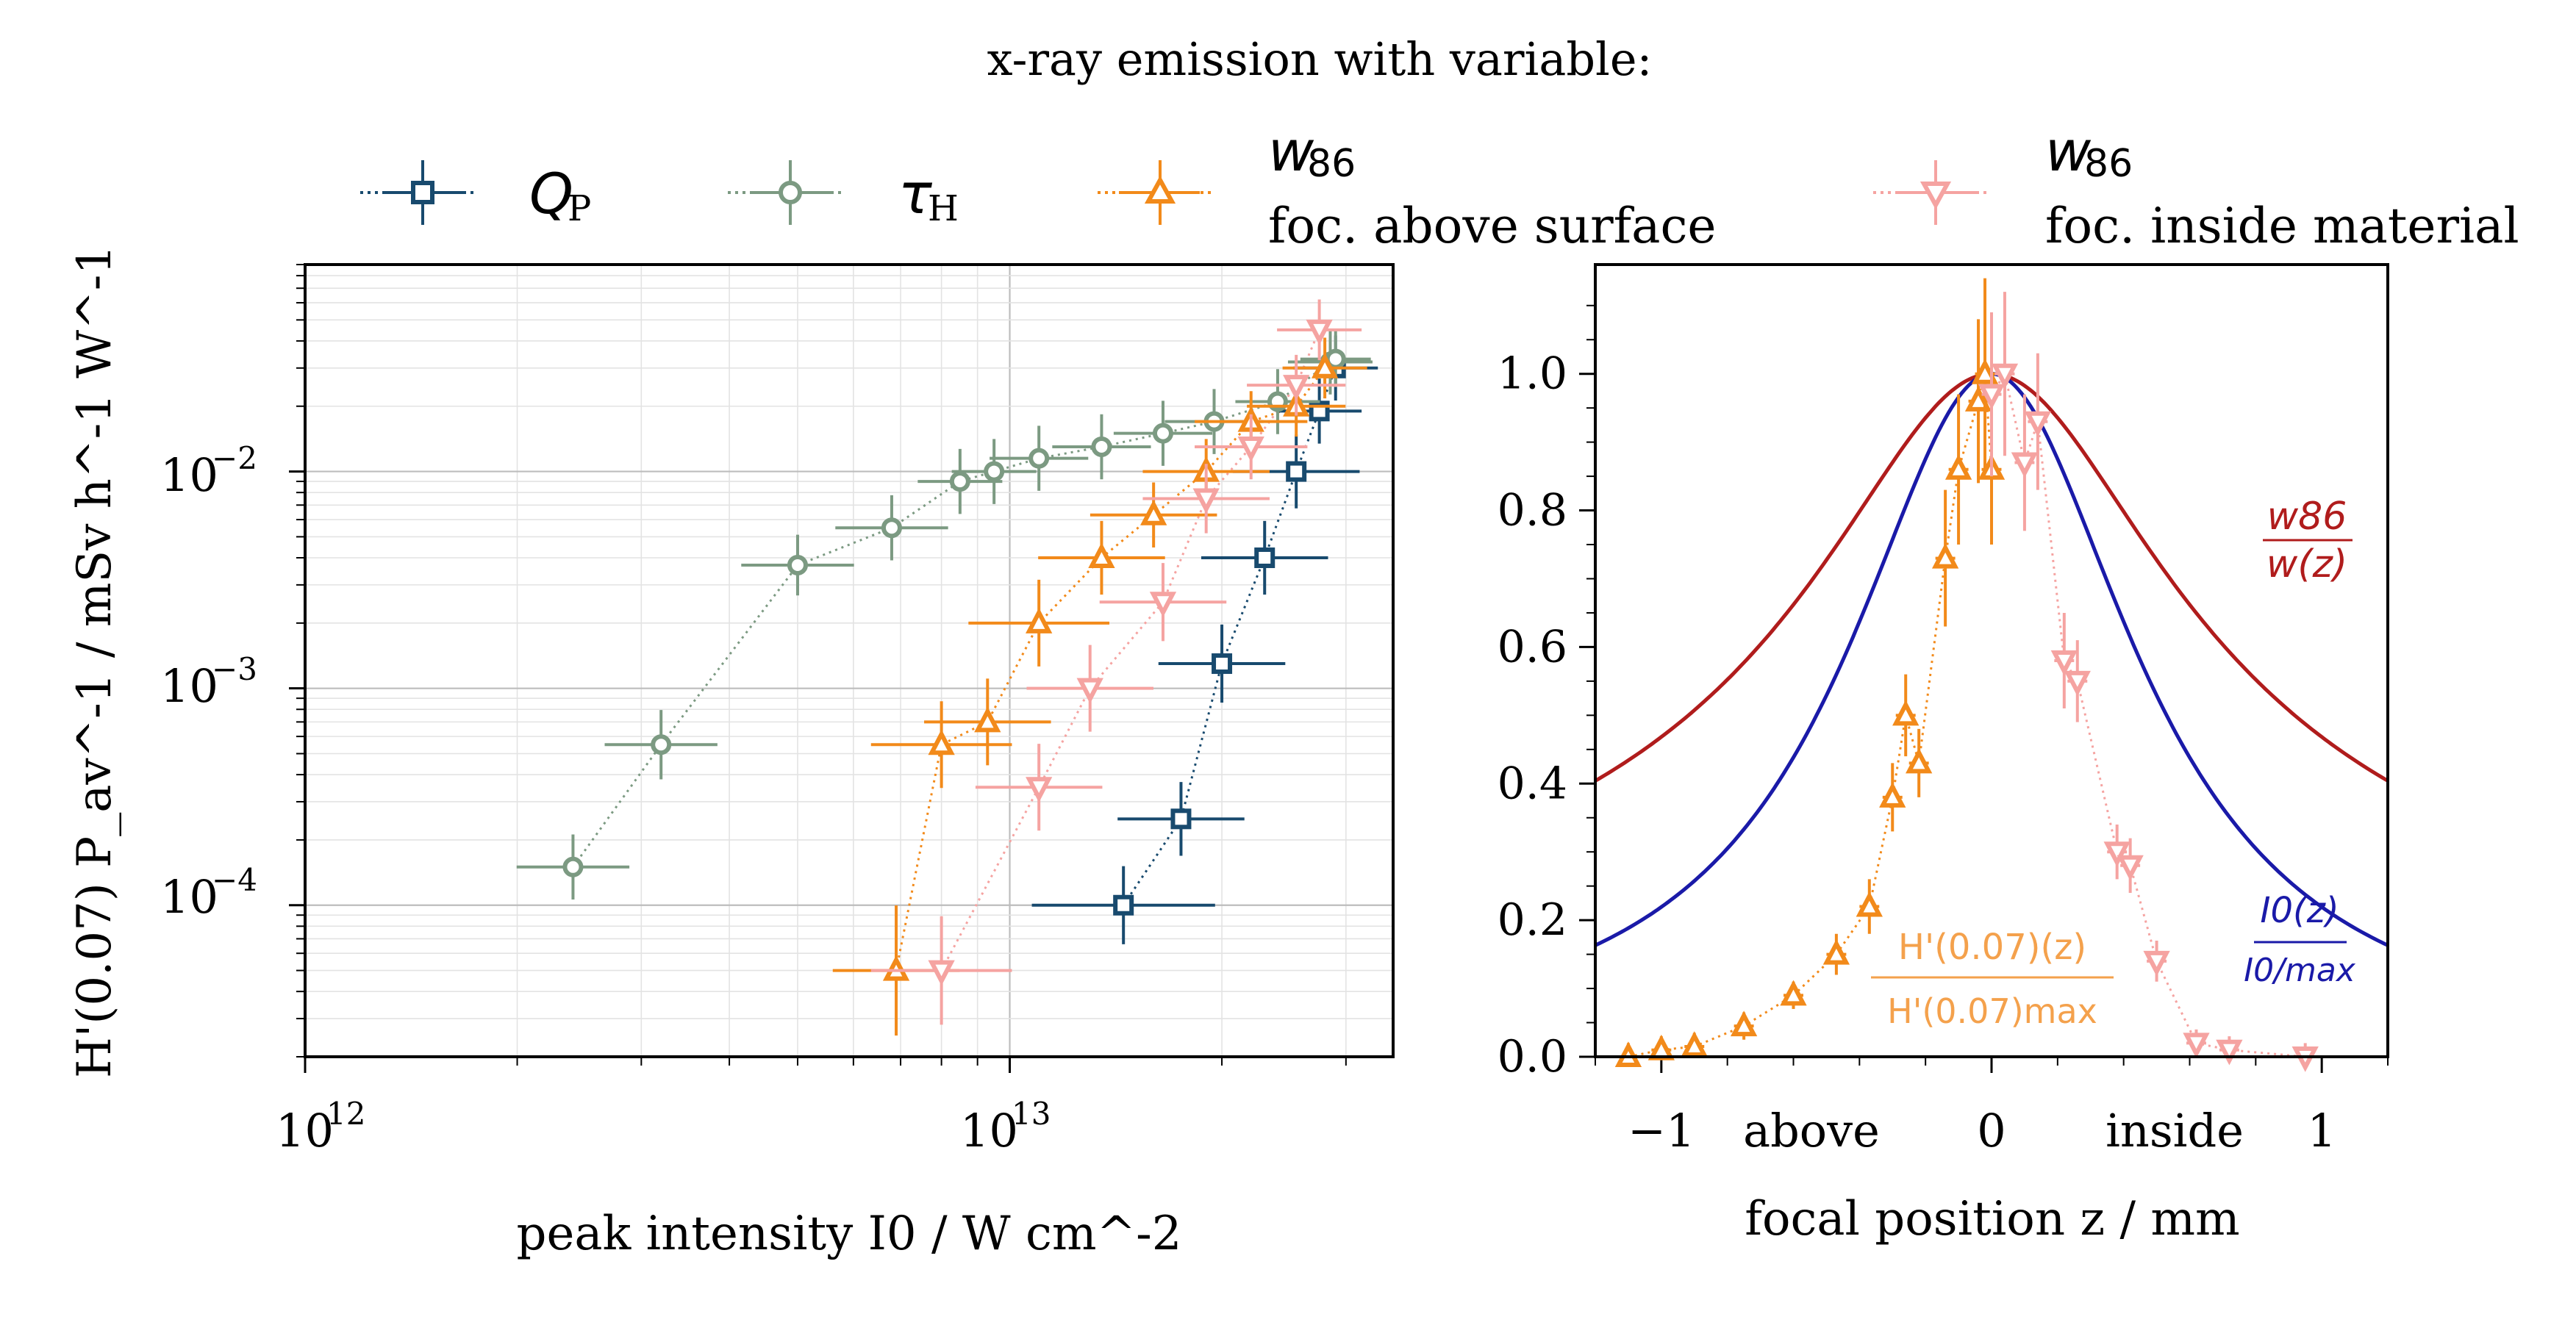 The image size is (2576, 1325). I want to click on series-label-hprime: H'(0.07)(z) H'(0.07)max, so click(1993, 979).